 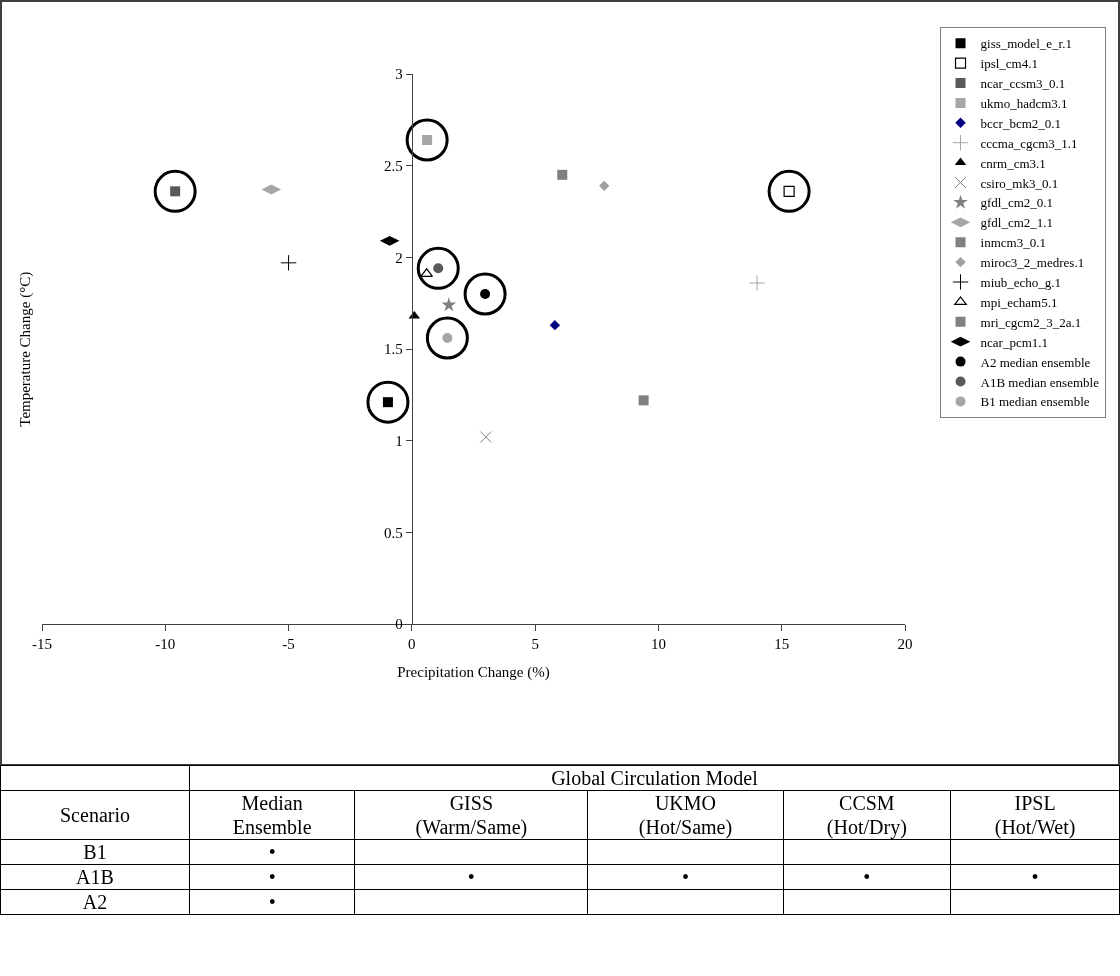 What do you see at coordinates (654, 778) in the screenshot?
I see `text: Global Circulation Model` at bounding box center [654, 778].